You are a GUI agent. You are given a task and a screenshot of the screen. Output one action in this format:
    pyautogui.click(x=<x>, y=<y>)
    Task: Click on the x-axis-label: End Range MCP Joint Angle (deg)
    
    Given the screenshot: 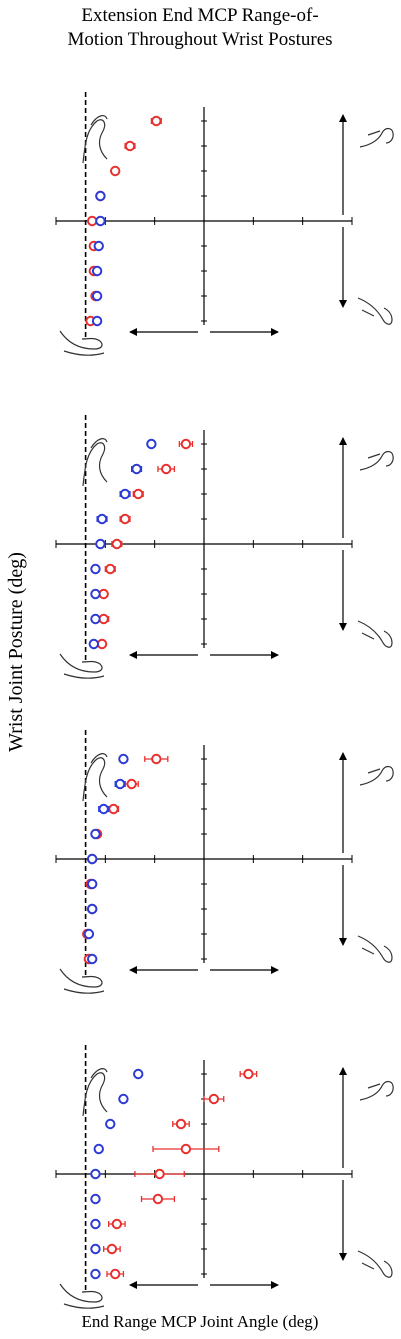 What is the action you would take?
    pyautogui.click(x=200, y=1321)
    